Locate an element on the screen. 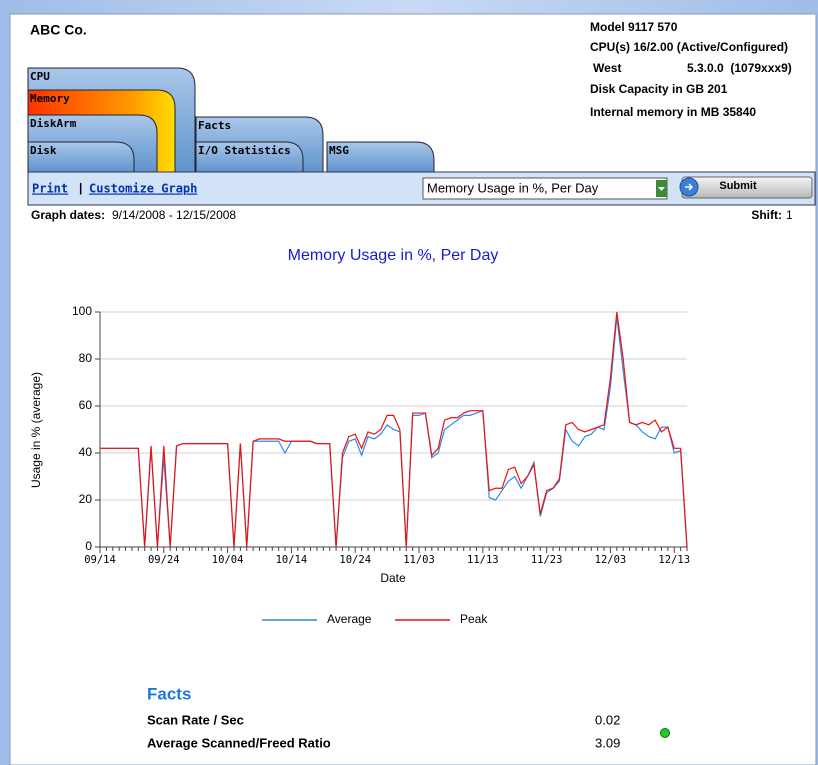 This screenshot has width=818, height=765. version: 5.3.0.0 (1079xxx9) is located at coordinates (739, 68).